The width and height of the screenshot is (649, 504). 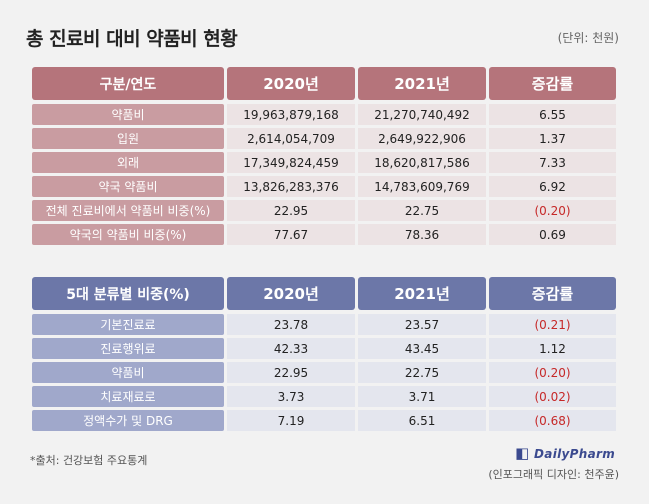 I want to click on value-change: 7.33, so click(x=552, y=162).